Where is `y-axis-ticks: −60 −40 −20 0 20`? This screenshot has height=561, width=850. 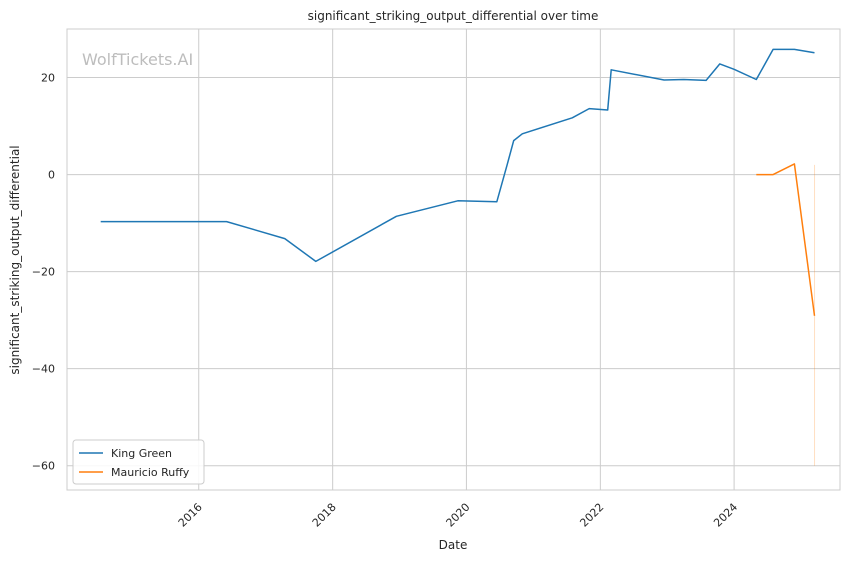
y-axis-ticks: −60 −40 −20 0 20 is located at coordinates (43, 272).